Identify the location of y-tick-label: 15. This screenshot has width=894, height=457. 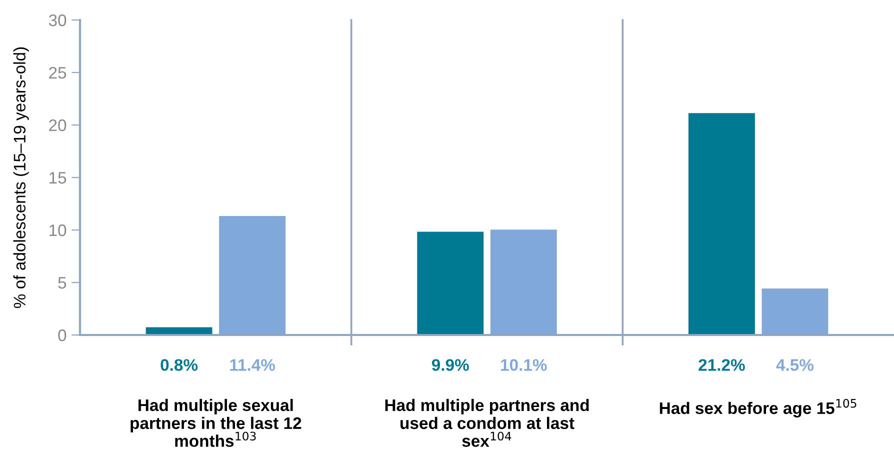
(58, 178).